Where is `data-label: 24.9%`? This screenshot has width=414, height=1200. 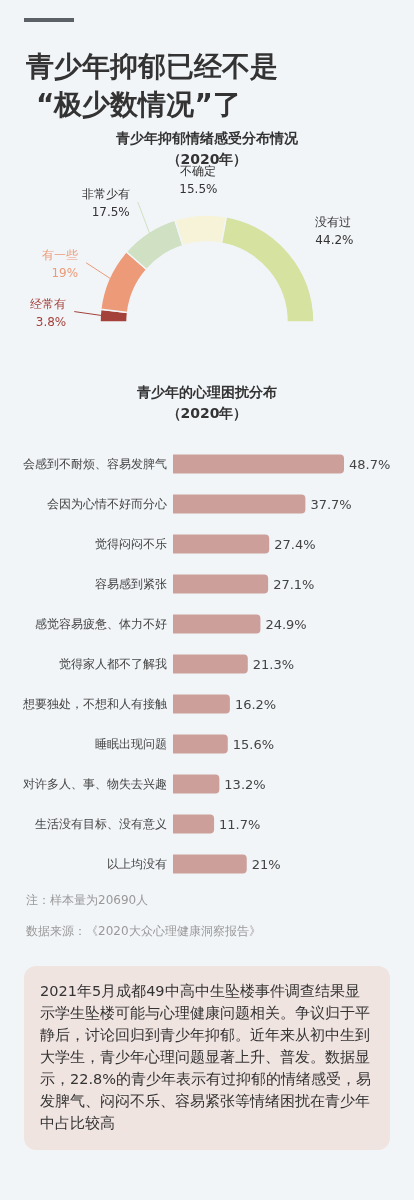 data-label: 24.9% is located at coordinates (286, 624).